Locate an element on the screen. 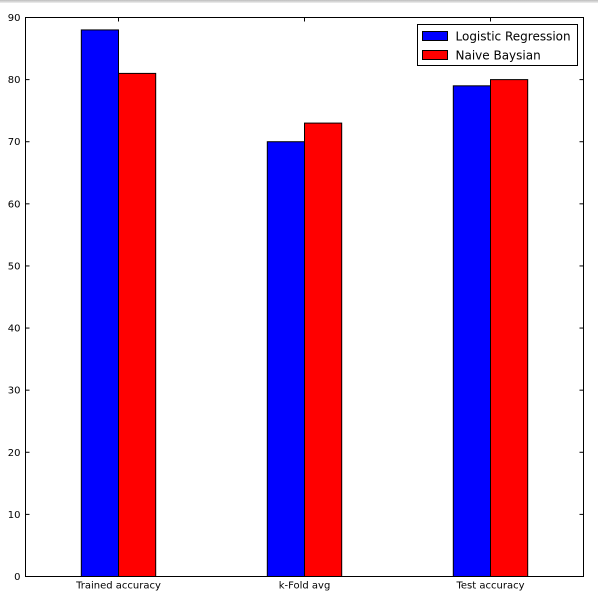  y-tick-label-80: 80 is located at coordinates (14, 80).